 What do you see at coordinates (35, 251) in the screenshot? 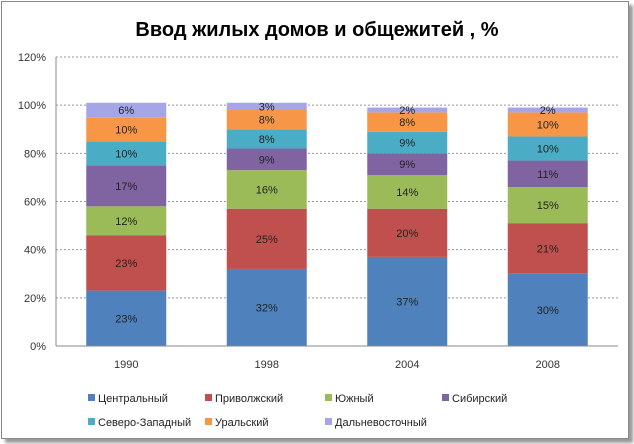
I see `y-tick-label: 40%` at bounding box center [35, 251].